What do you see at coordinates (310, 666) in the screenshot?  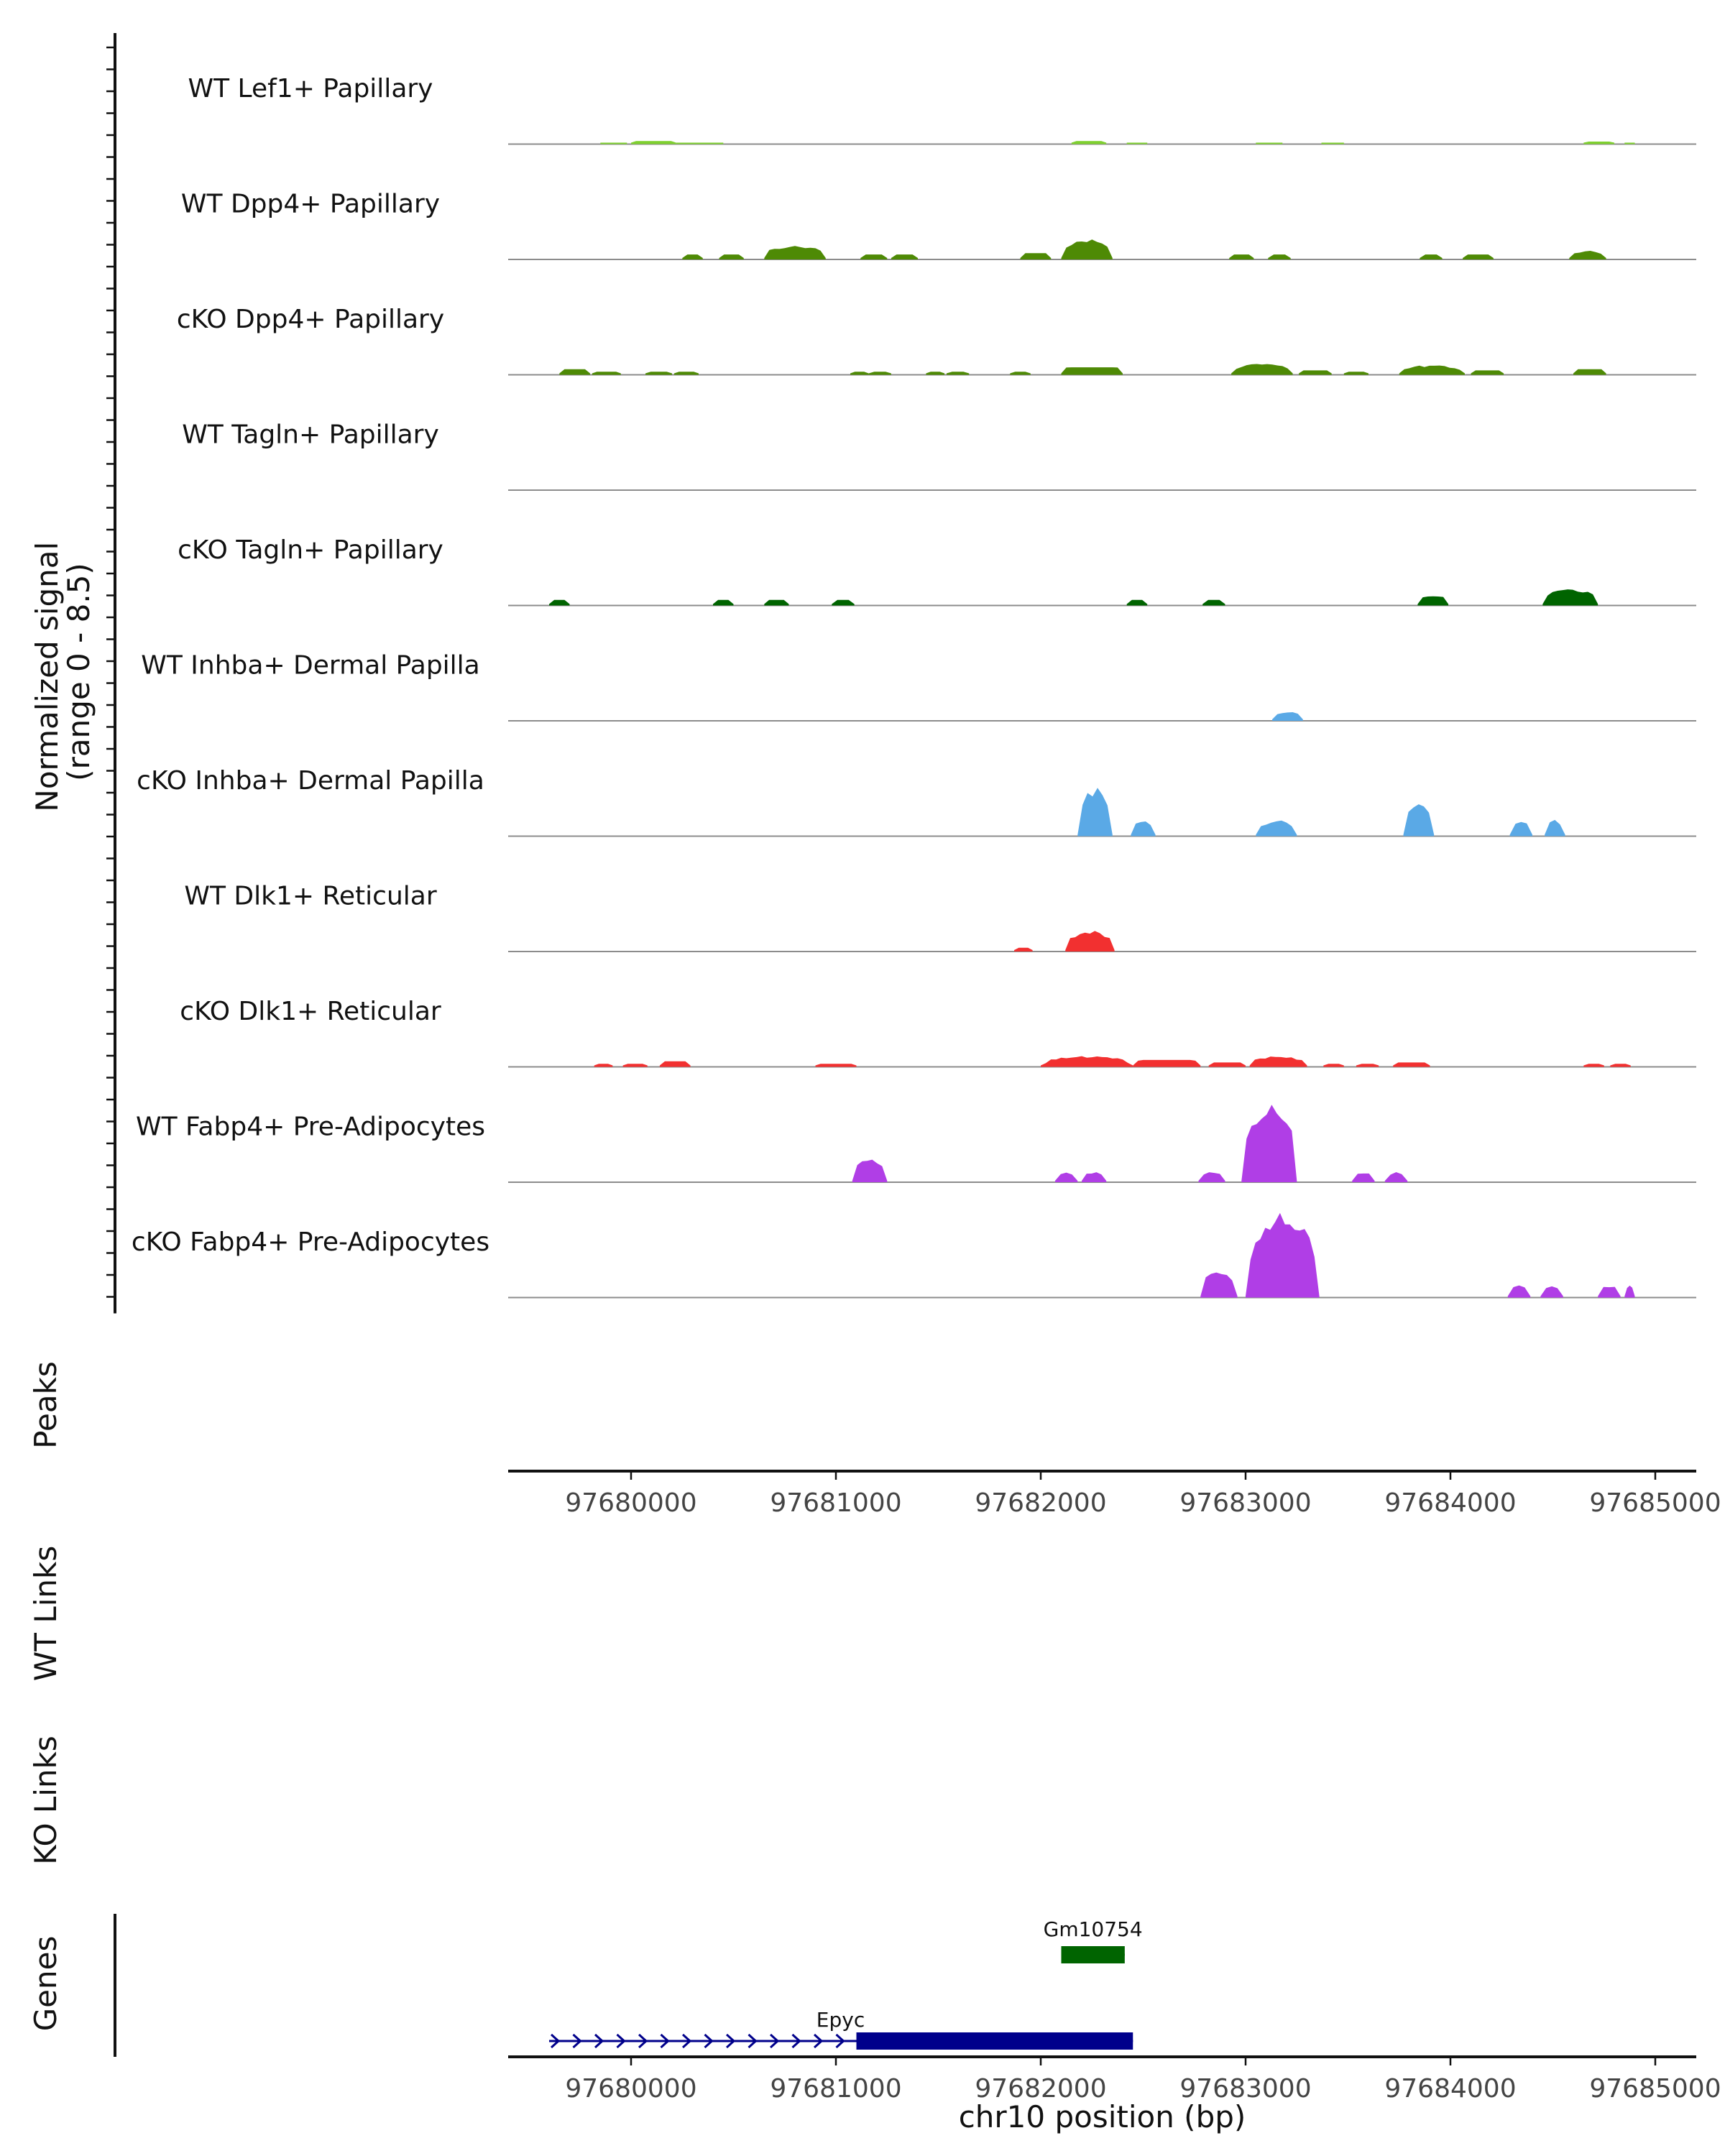 I see `track-label: WT Inhba+ Dermal Papilla` at bounding box center [310, 666].